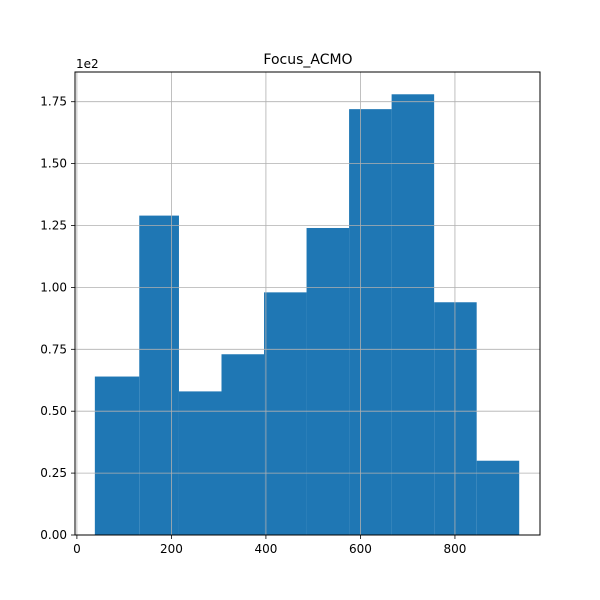  What do you see at coordinates (53, 102) in the screenshot?
I see `y-tick-label: 1.75` at bounding box center [53, 102].